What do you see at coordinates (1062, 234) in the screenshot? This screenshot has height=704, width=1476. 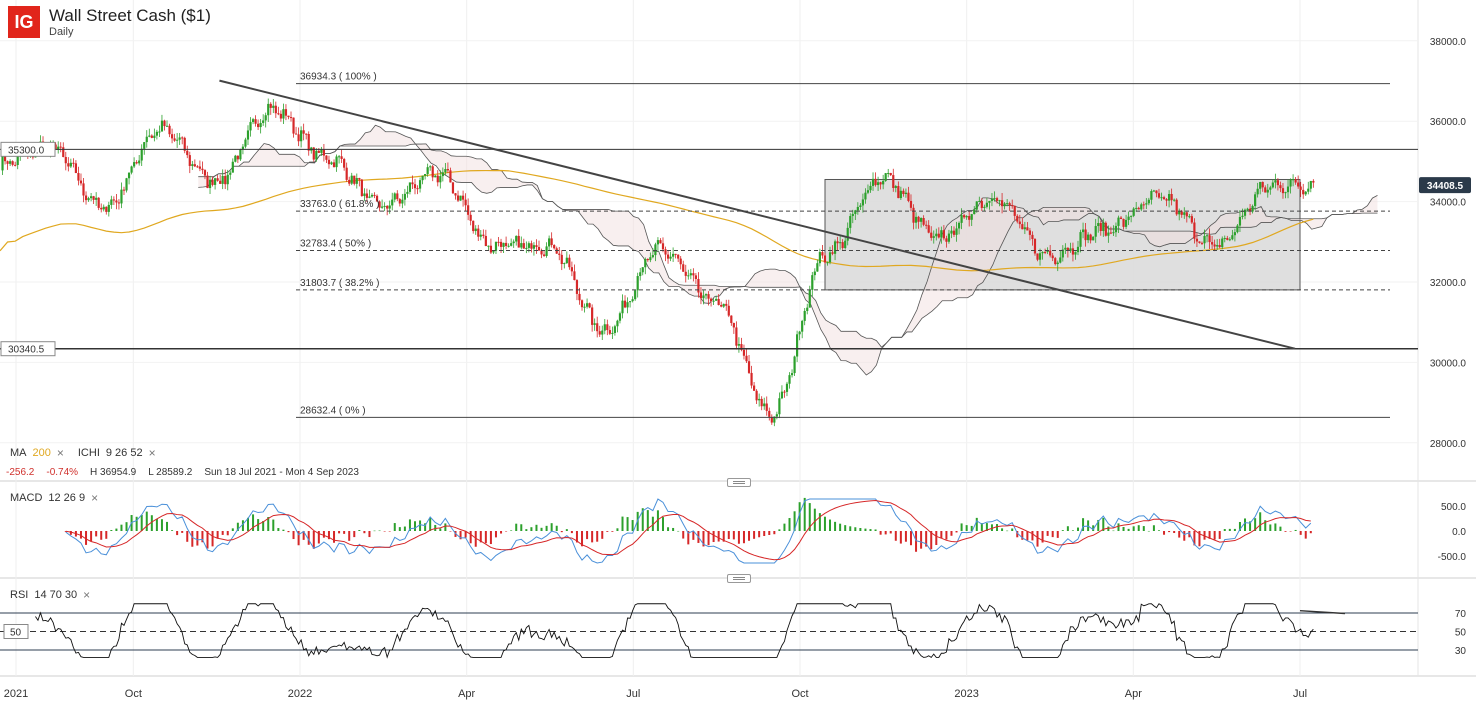 I see `consolidation-range-box` at bounding box center [1062, 234].